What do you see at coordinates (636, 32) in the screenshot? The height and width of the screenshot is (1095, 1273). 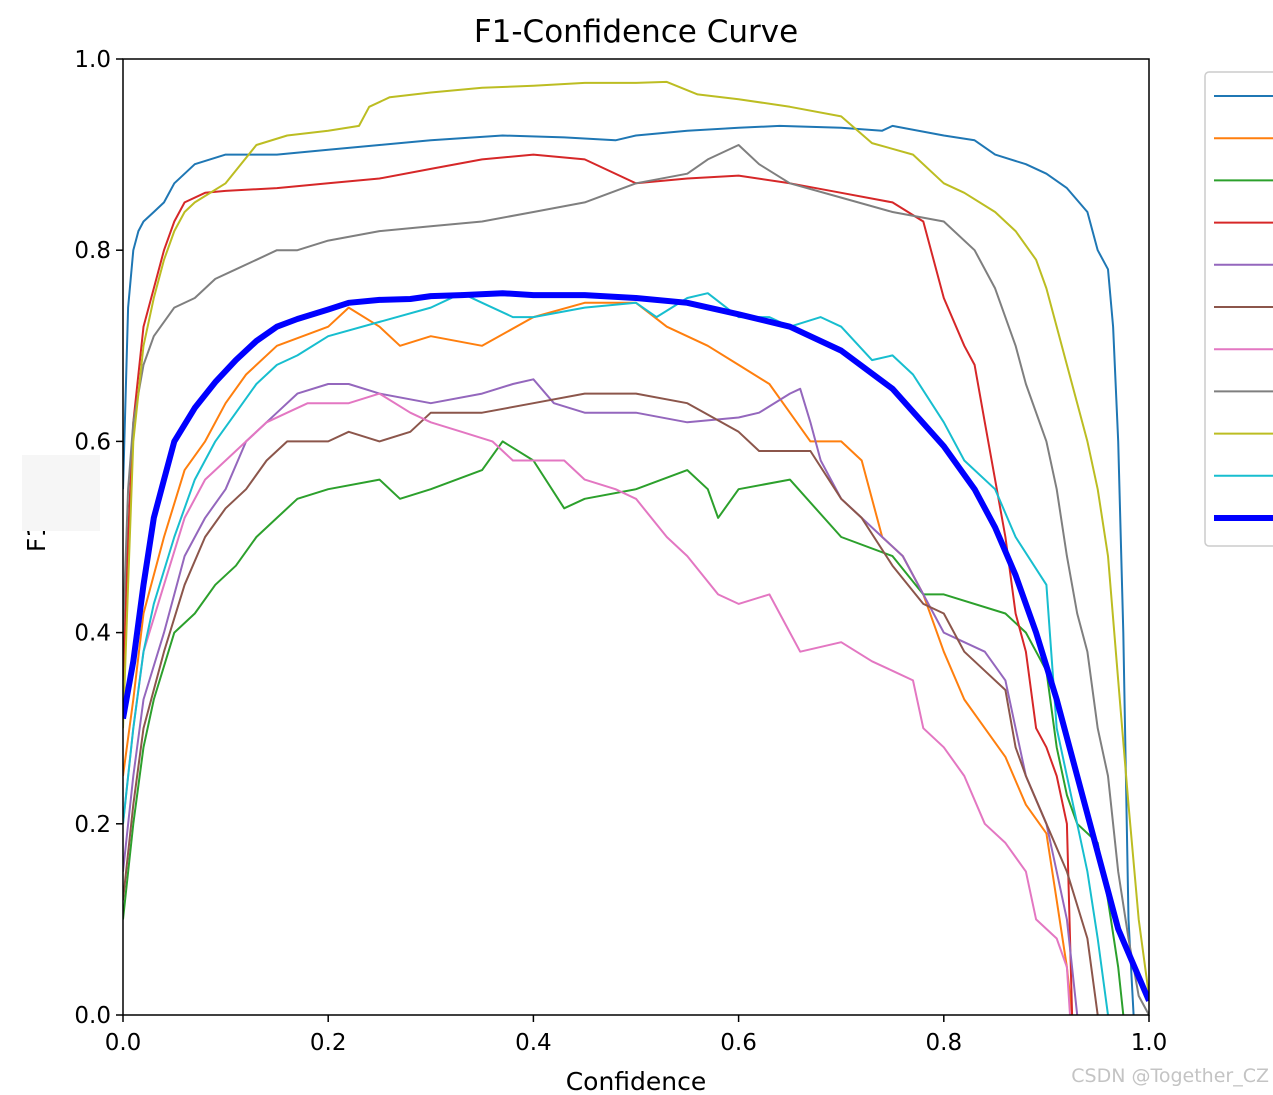 I see `chart-title: F1-Confidence Curve` at bounding box center [636, 32].